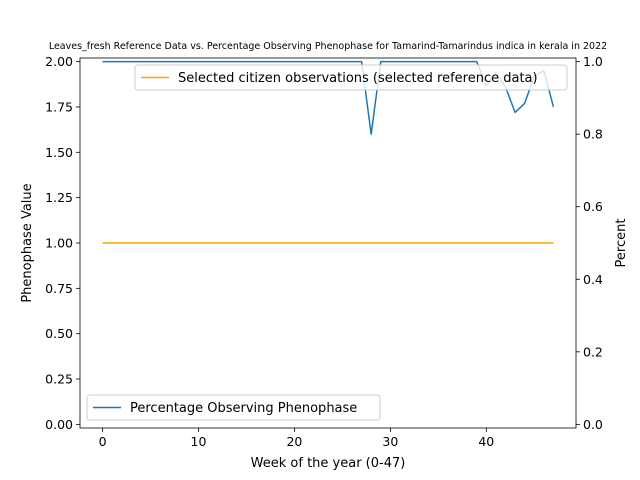  I want to click on y-left-tick-label: 0.25, so click(59, 379).